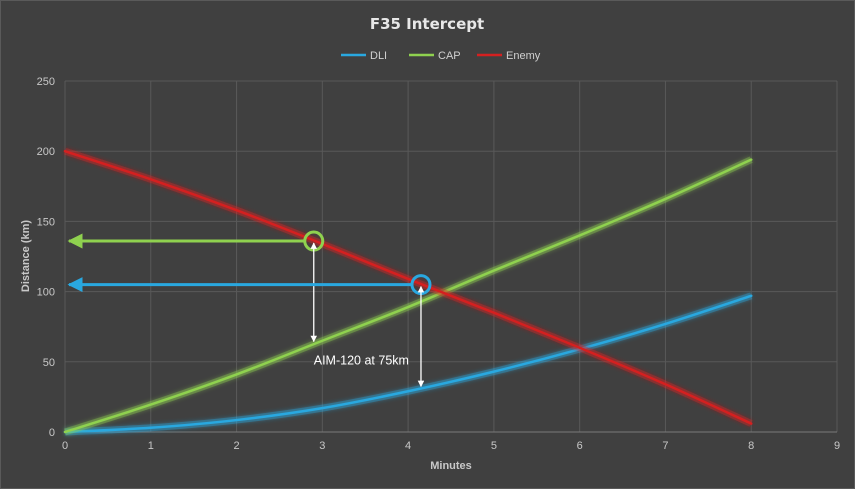 The height and width of the screenshot is (489, 855). What do you see at coordinates (449, 56) in the screenshot?
I see `legend-label-cap: CAP` at bounding box center [449, 56].